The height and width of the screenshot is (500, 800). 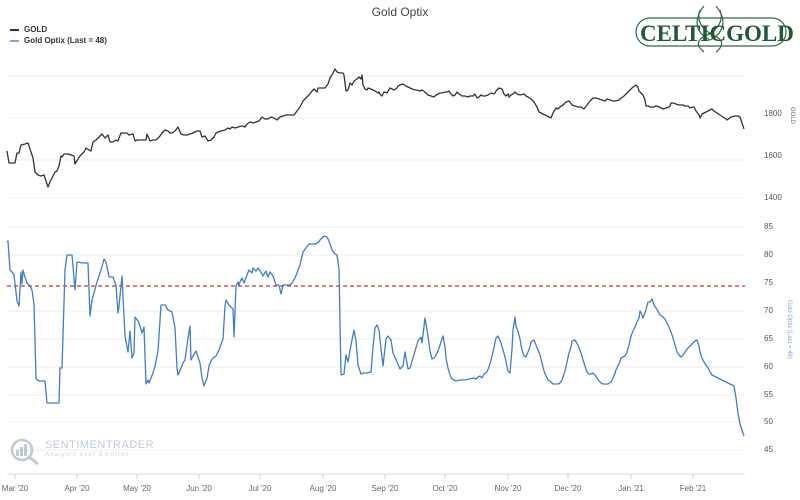 What do you see at coordinates (717, 33) in the screenshot?
I see `logo-text: CELTICGOLD` at bounding box center [717, 33].